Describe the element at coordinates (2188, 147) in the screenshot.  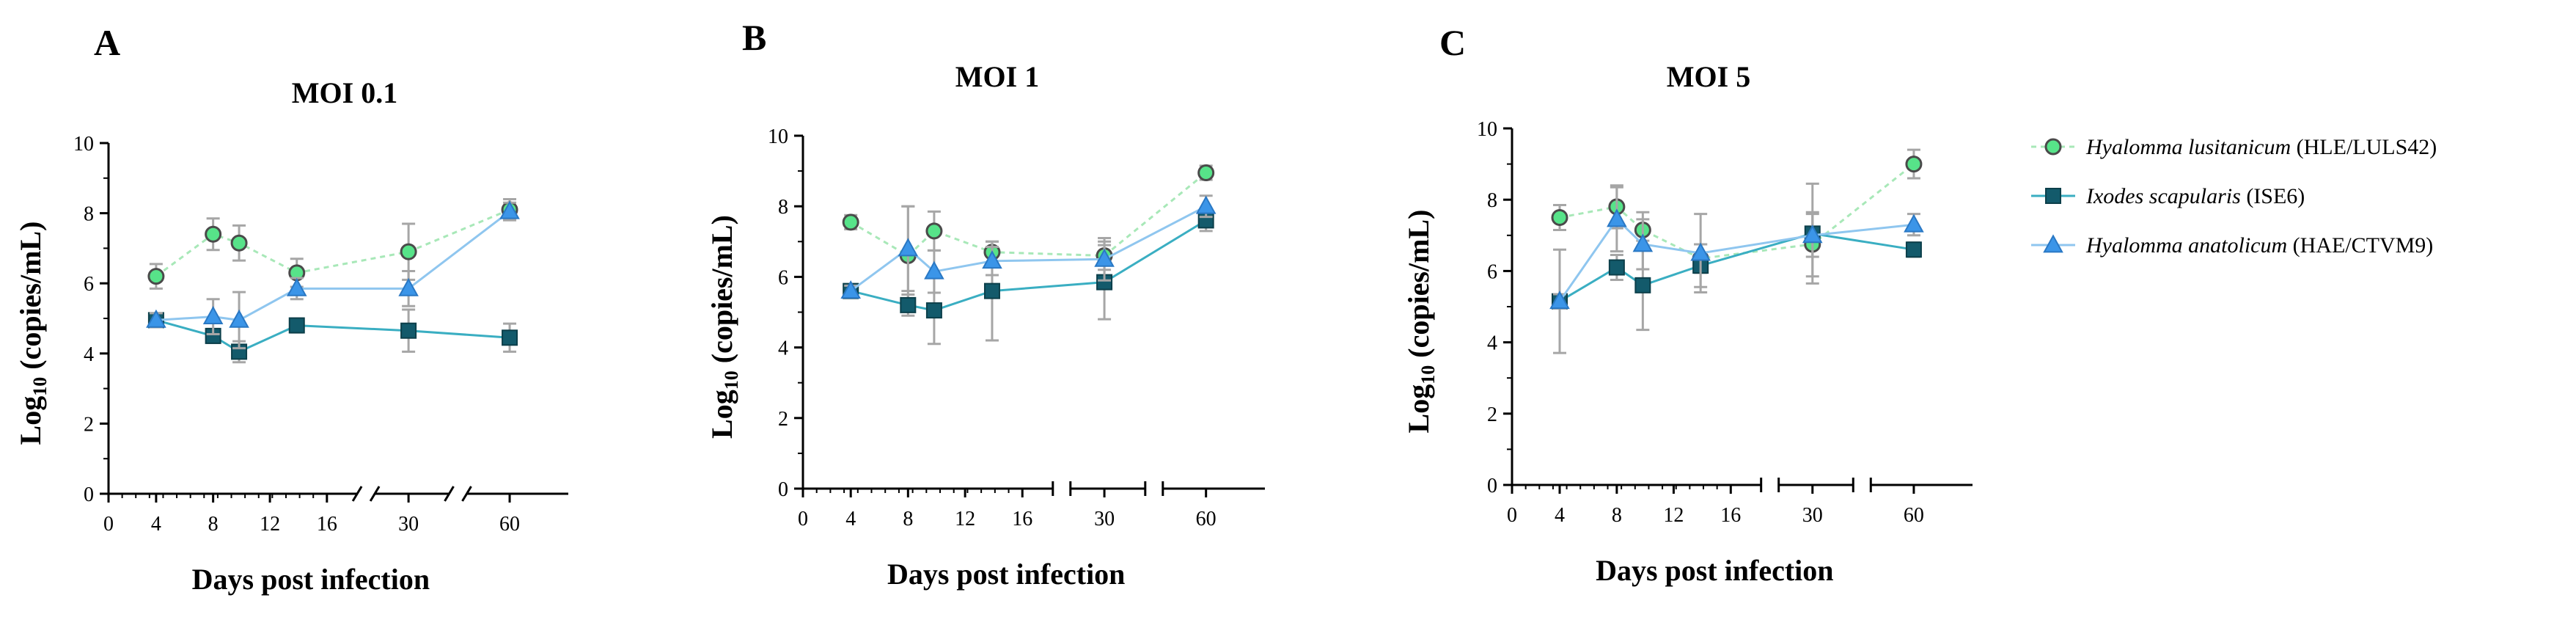
I see `legend-species: Hyalomma lusitanicum` at that location.